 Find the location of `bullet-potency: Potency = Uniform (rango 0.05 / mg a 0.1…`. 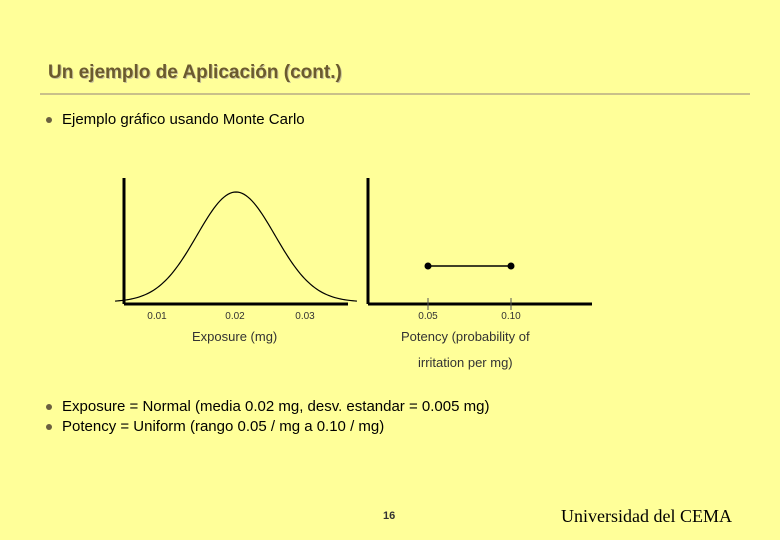

bullet-potency: Potency = Uniform (rango 0.05 / mg a 0.1… is located at coordinates (215, 426).